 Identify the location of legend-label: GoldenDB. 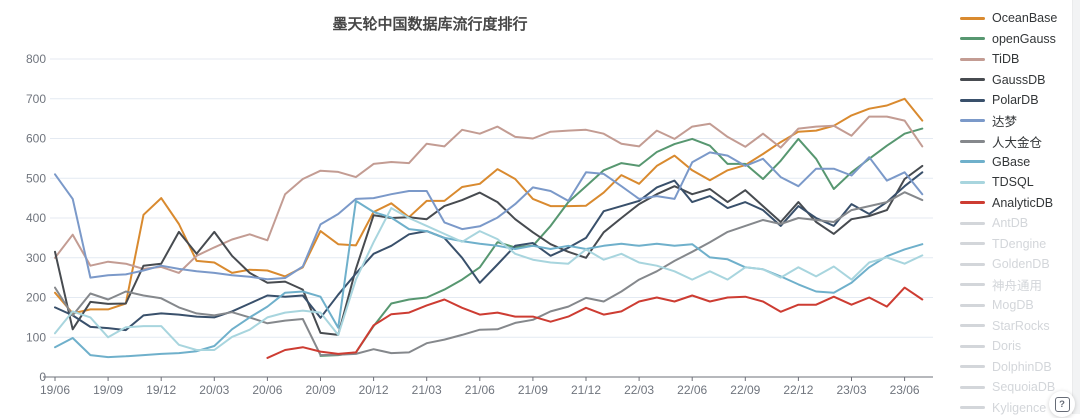
(1021, 264).